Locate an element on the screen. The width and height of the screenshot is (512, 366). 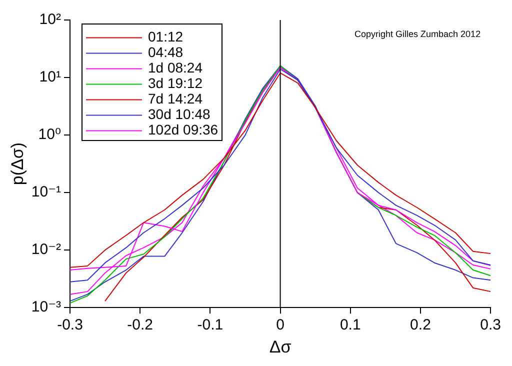
y-tick-label: 10⁻¹ is located at coordinates (46, 192).